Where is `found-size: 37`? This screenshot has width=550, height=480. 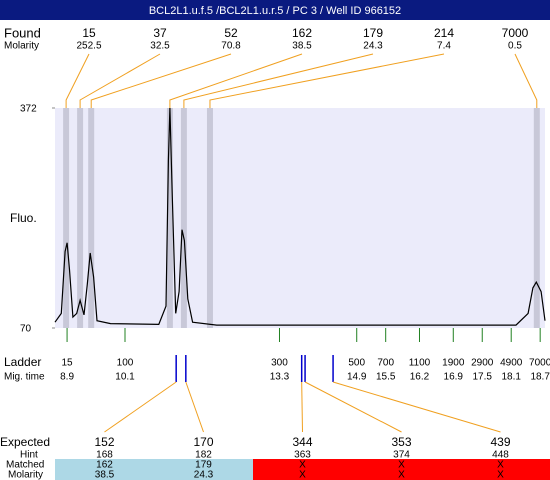
found-size: 37 is located at coordinates (160, 33).